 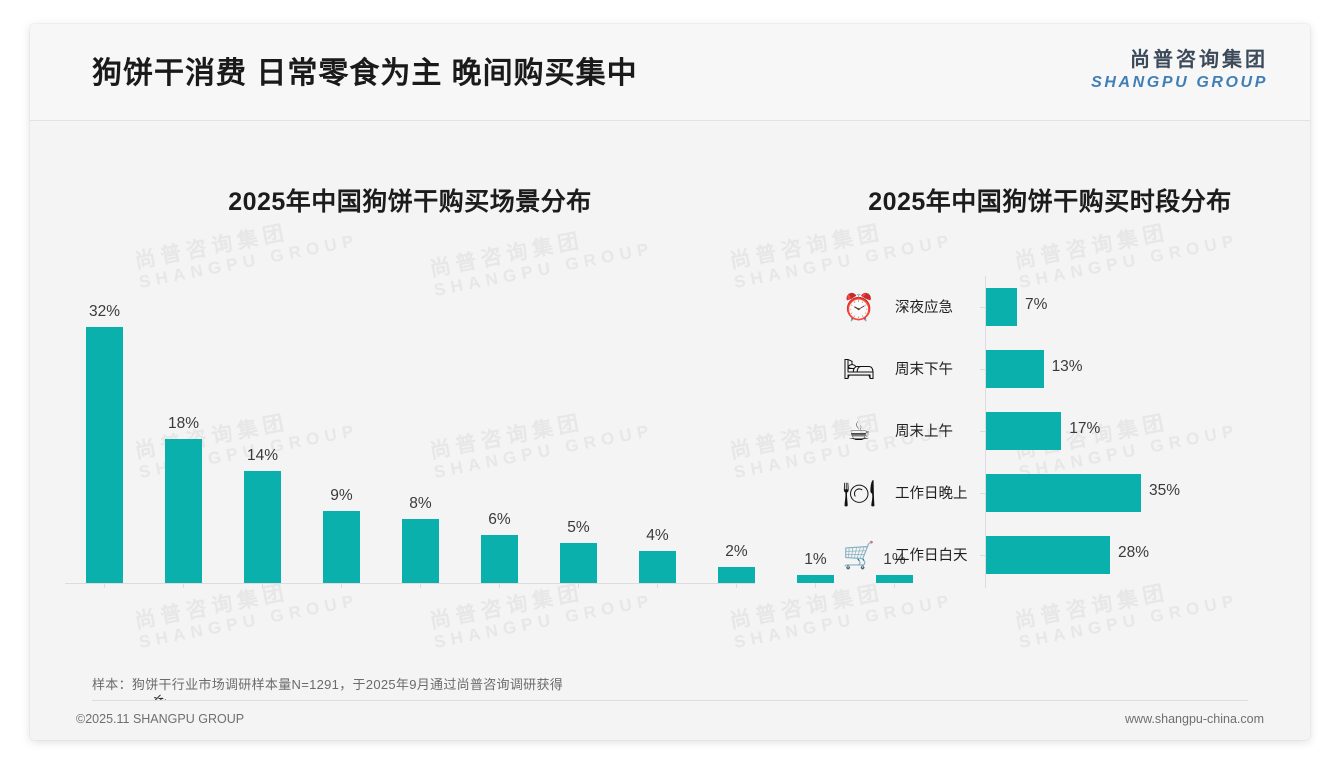 I want to click on bar-value-label: 2%, so click(x=736, y=551).